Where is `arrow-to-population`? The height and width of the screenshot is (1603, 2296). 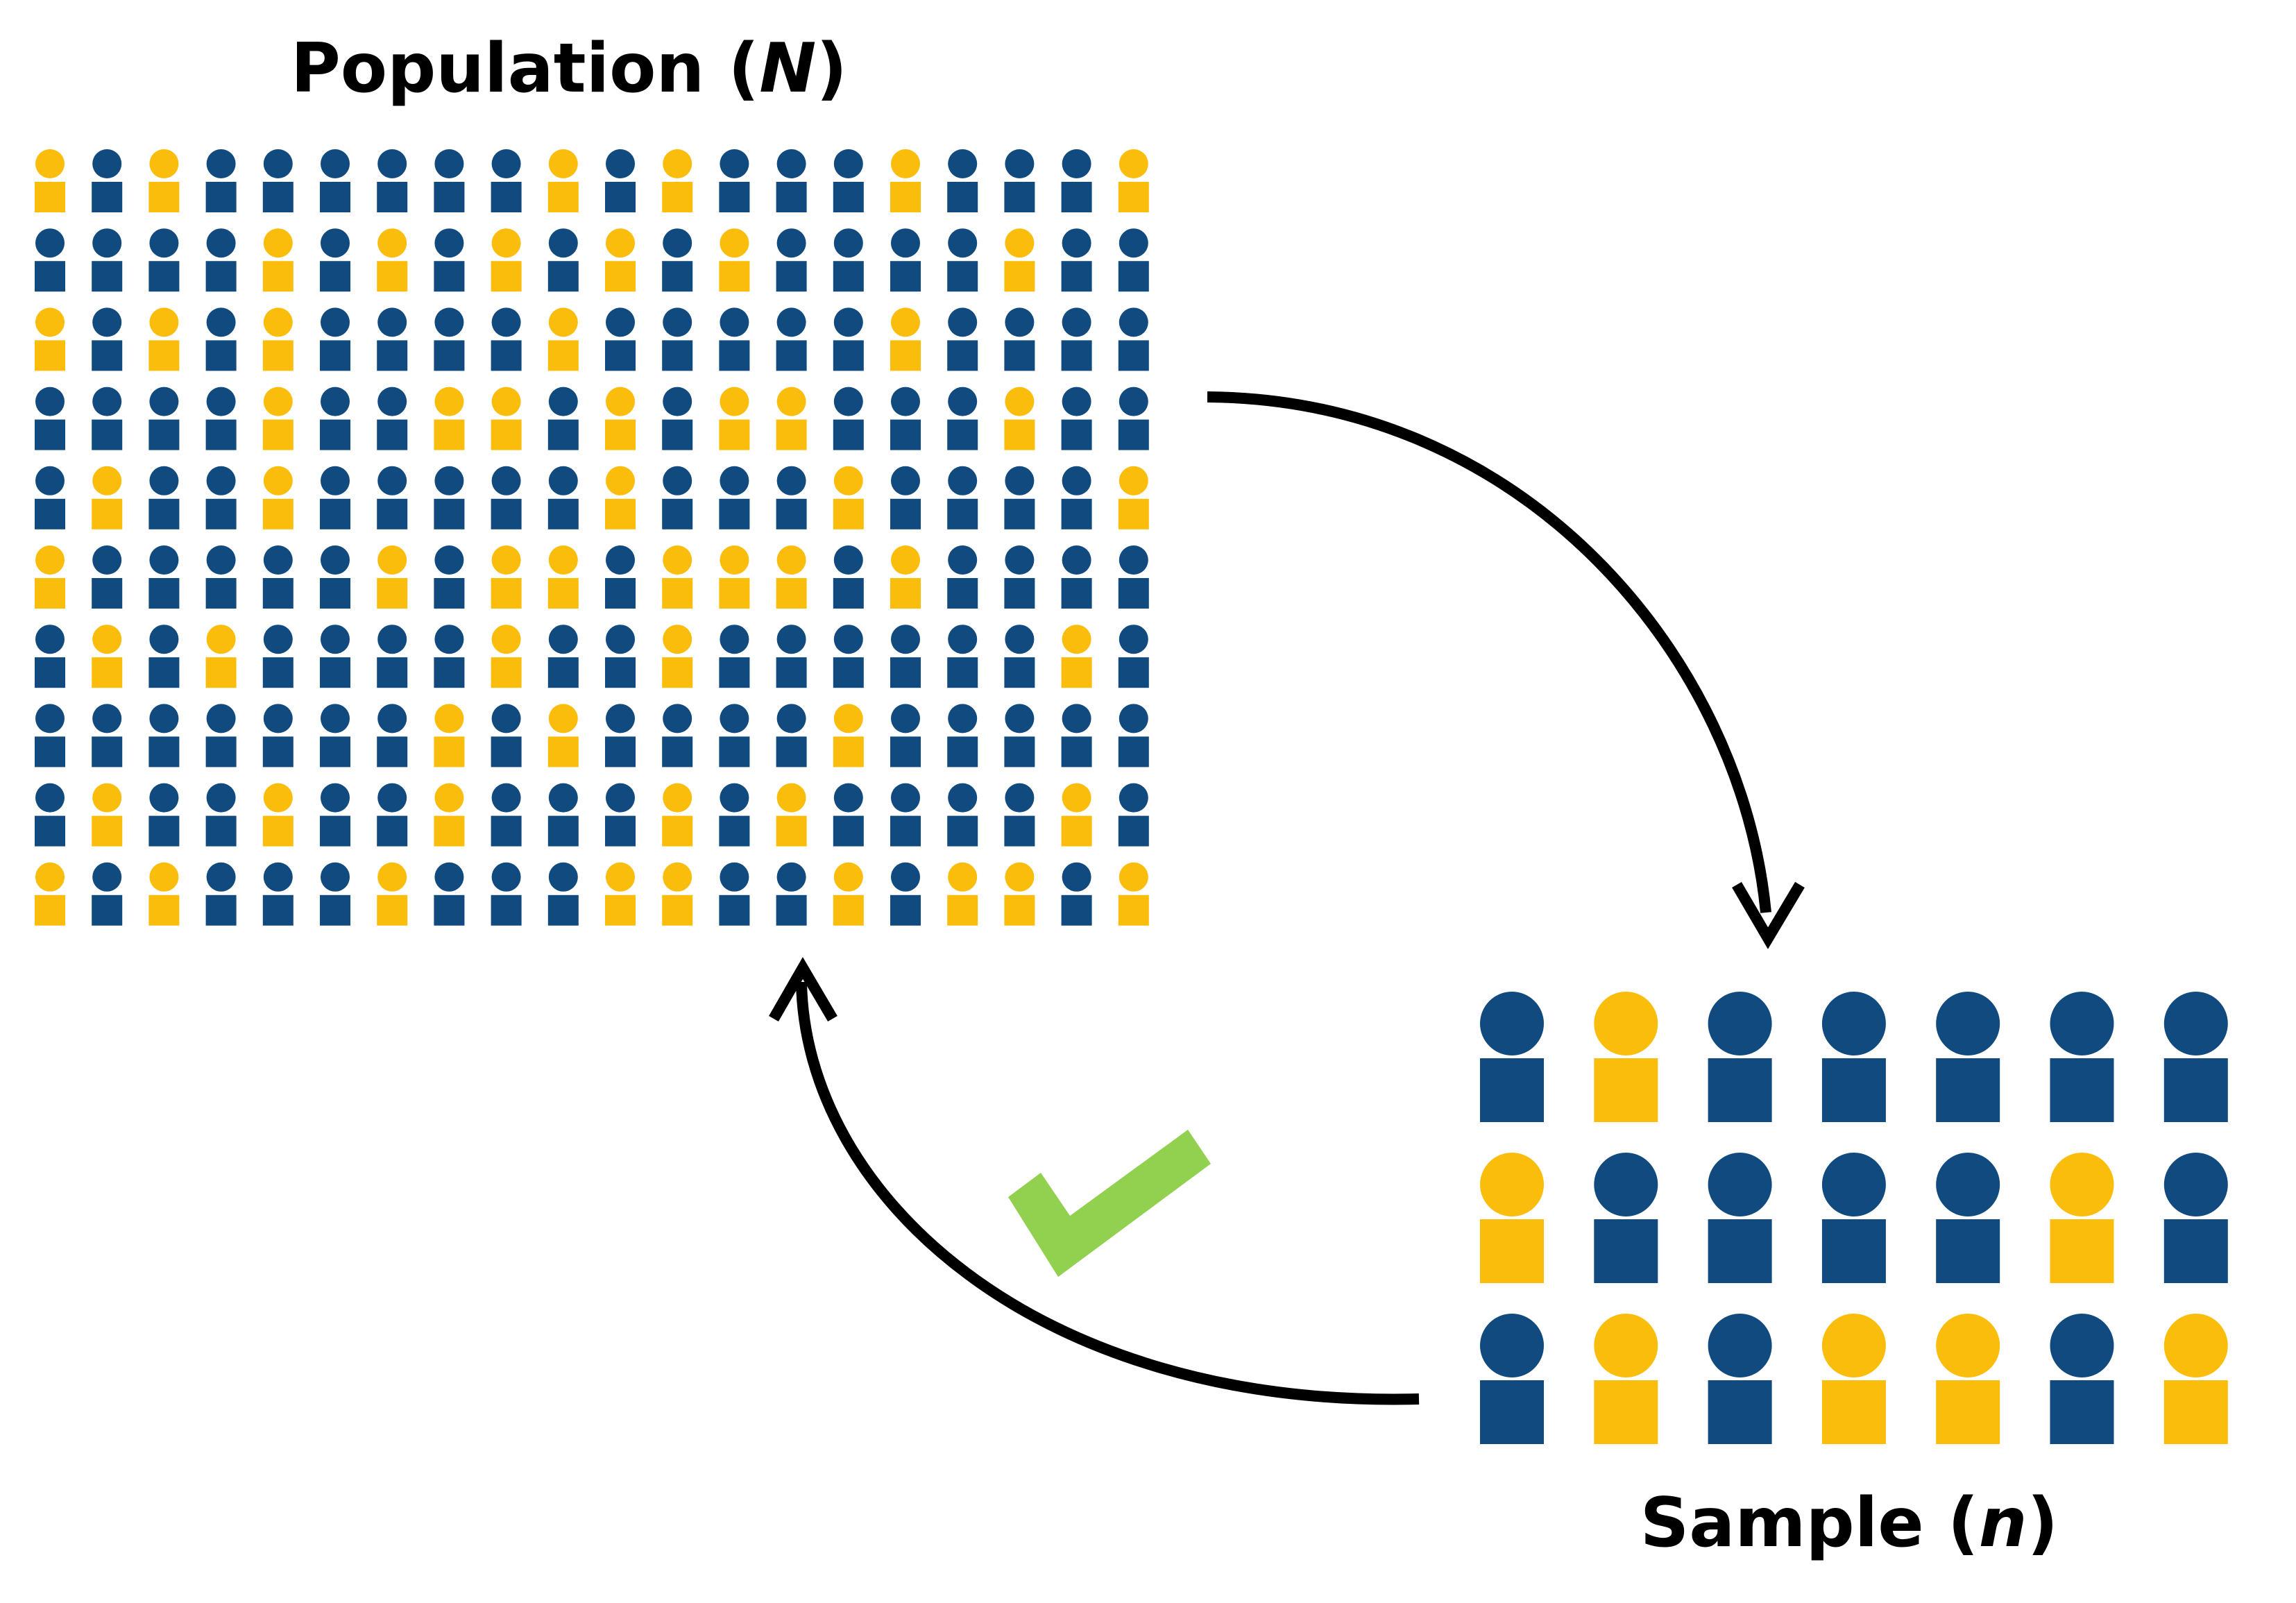
arrow-to-population is located at coordinates (1094, 1181).